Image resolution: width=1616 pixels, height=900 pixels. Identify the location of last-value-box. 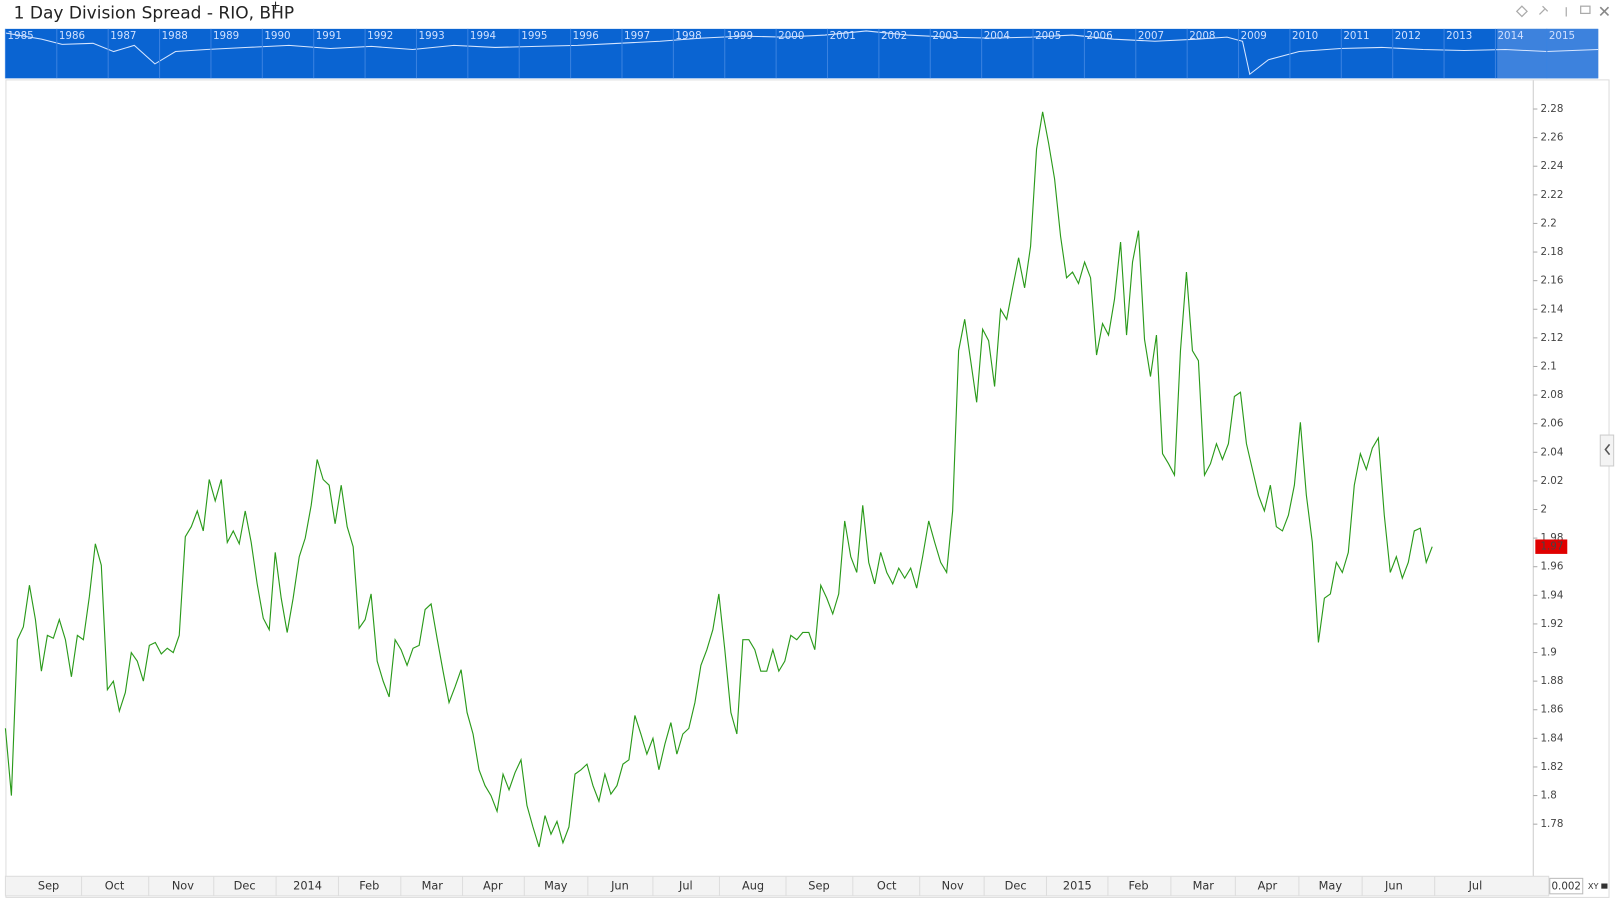
(1551, 546).